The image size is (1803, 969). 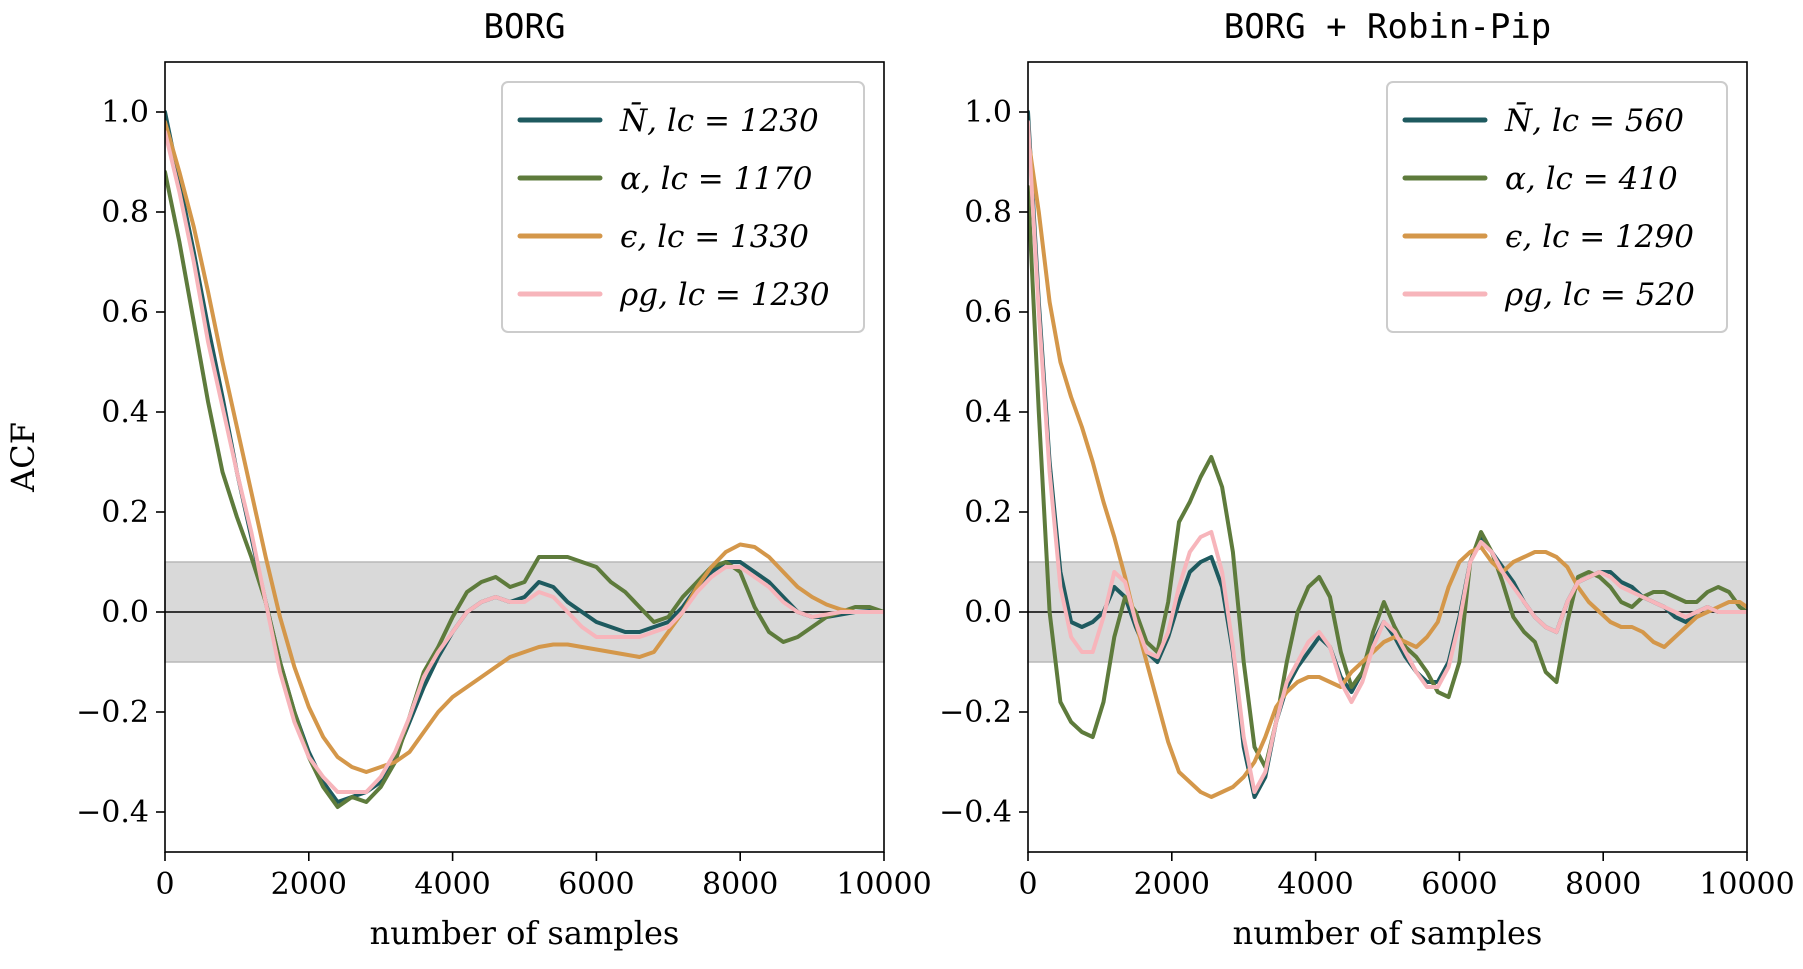 What do you see at coordinates (1599, 237) in the screenshot?
I see `legend-entry-2: ϵ, lc = 1290` at bounding box center [1599, 237].